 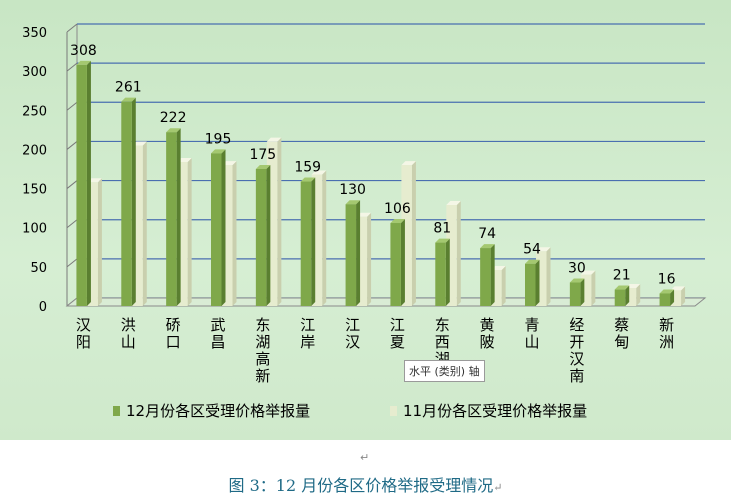 I want to click on data-label: 308, so click(x=83, y=51).